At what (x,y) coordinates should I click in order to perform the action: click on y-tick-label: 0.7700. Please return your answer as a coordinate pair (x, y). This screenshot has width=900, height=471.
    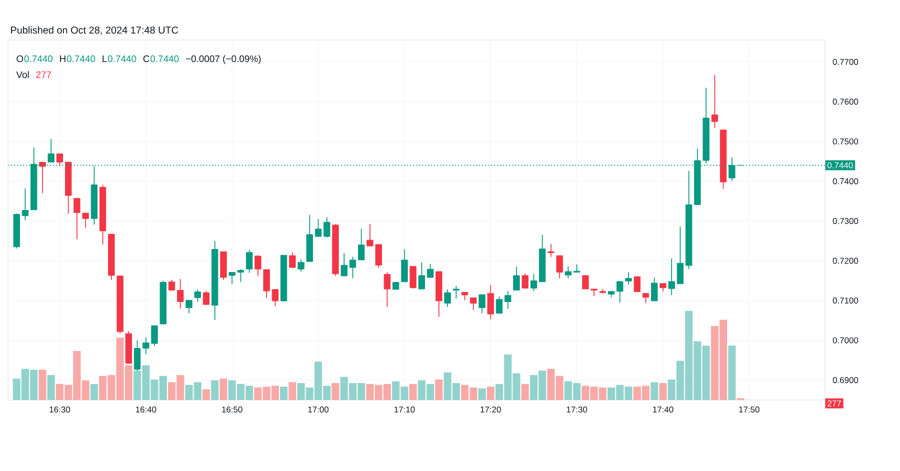
    Looking at the image, I should click on (845, 61).